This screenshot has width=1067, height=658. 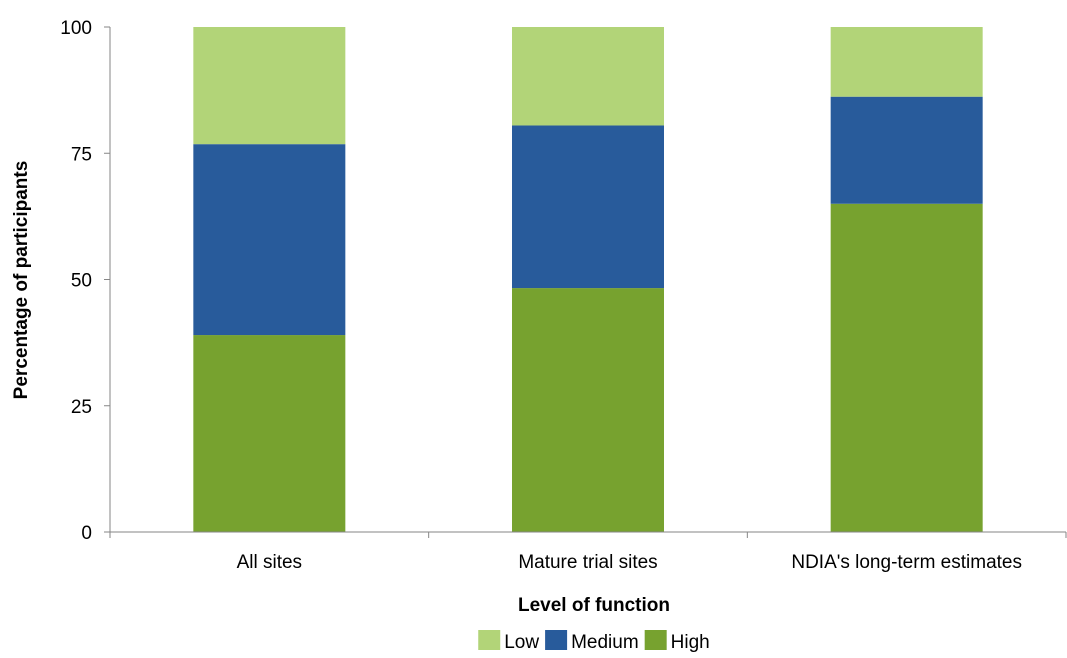 I want to click on y-tick-label: 100, so click(x=76, y=28).